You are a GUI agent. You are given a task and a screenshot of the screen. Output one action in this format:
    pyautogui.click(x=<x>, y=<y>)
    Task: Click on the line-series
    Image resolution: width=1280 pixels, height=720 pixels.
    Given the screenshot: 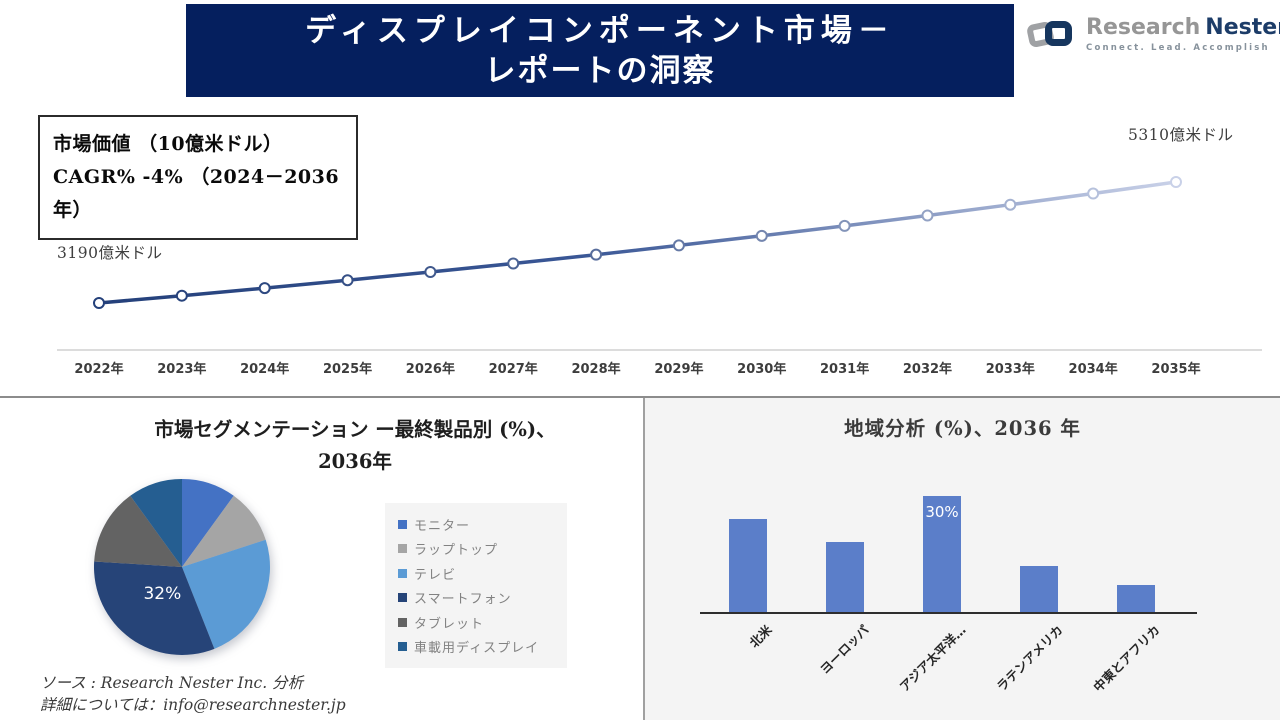 What is the action you would take?
    pyautogui.click(x=637, y=242)
    